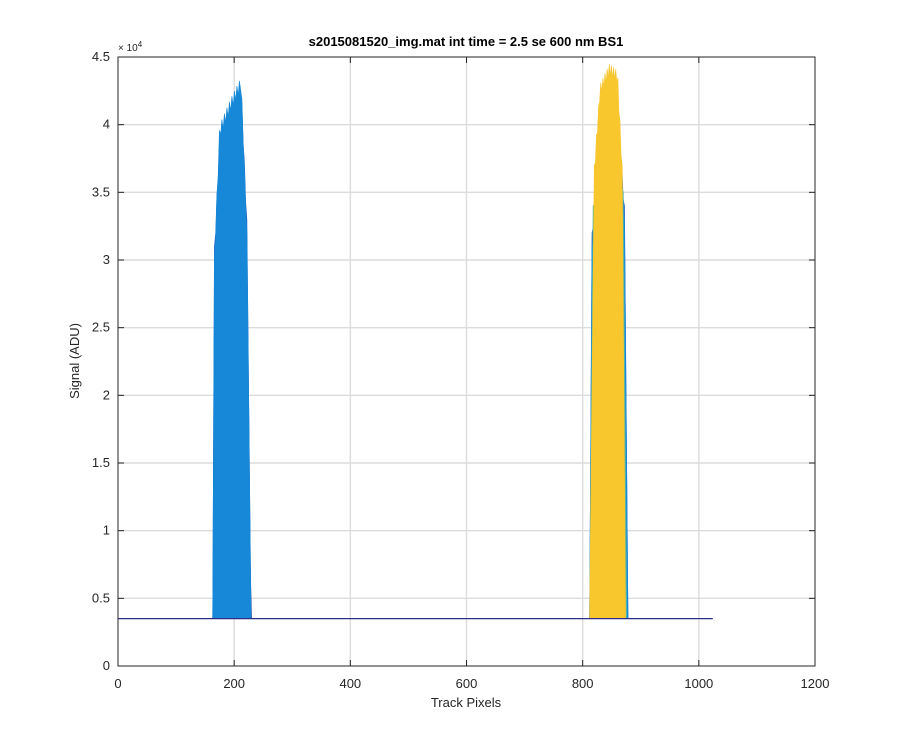 This screenshot has height=750, width=900. I want to click on y-tick-label: 3.5, so click(101, 191).